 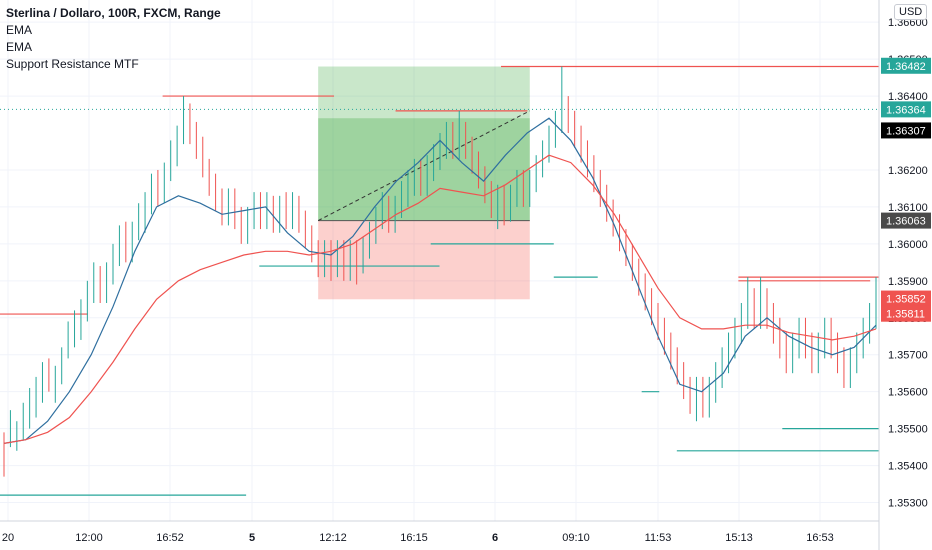 I want to click on time-tick-label: 16:15, so click(x=414, y=538).